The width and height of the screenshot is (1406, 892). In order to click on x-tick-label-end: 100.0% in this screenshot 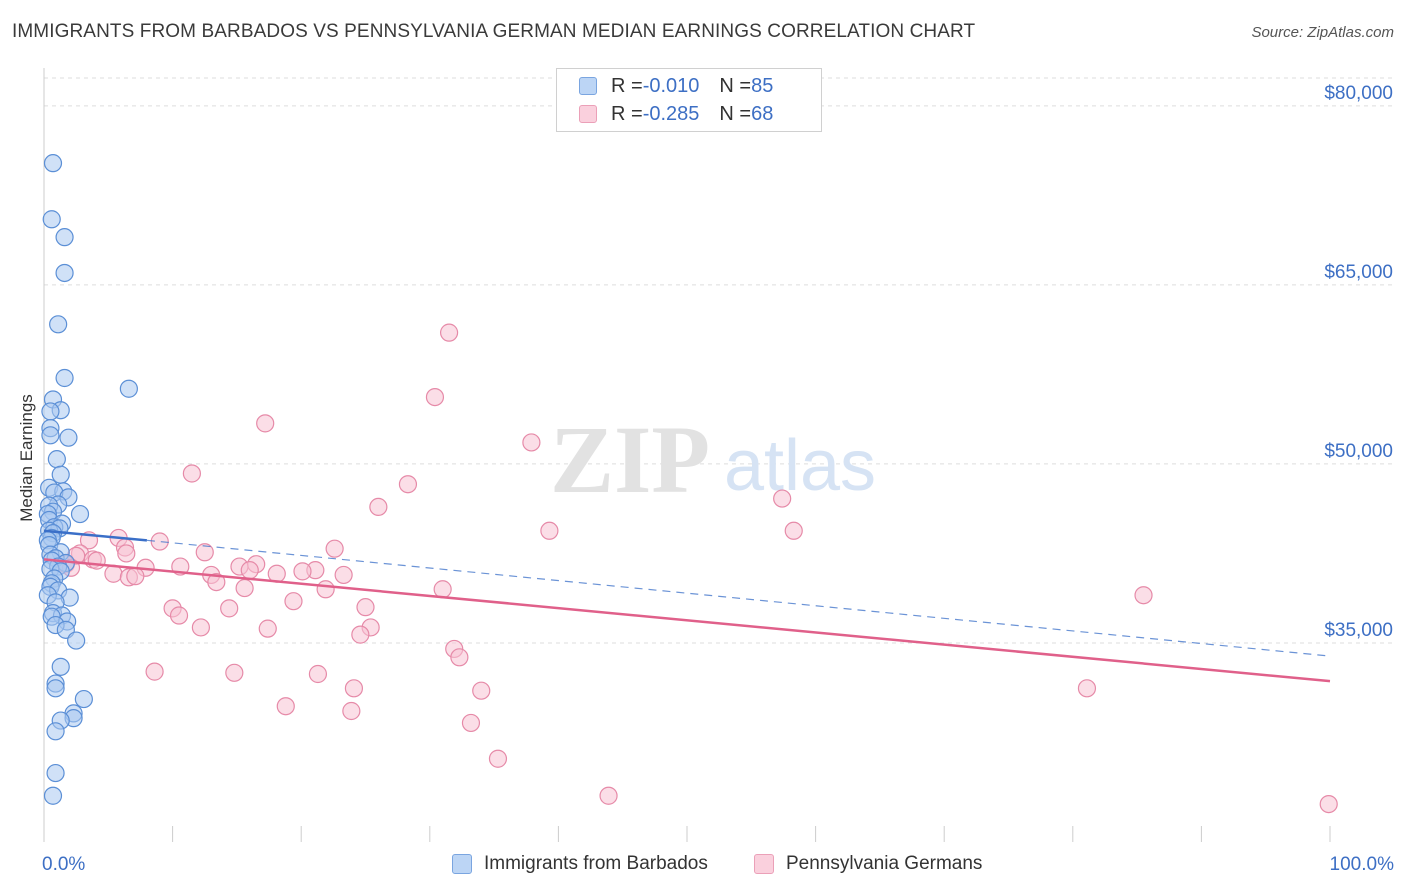, I will do `click(1362, 864)`.